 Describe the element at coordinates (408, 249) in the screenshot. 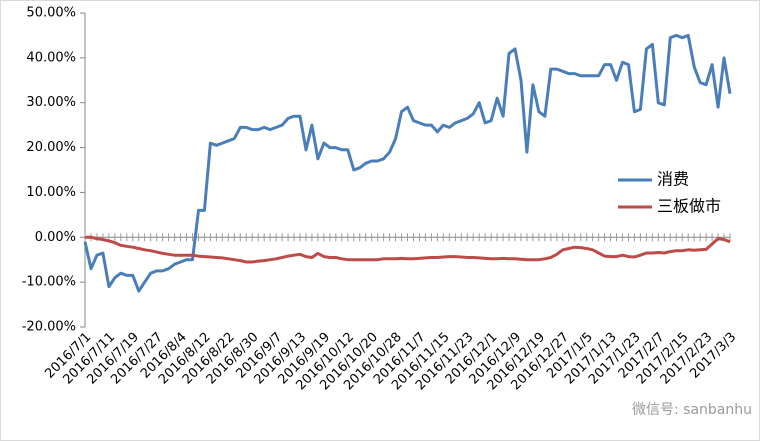

I see `series-line` at that location.